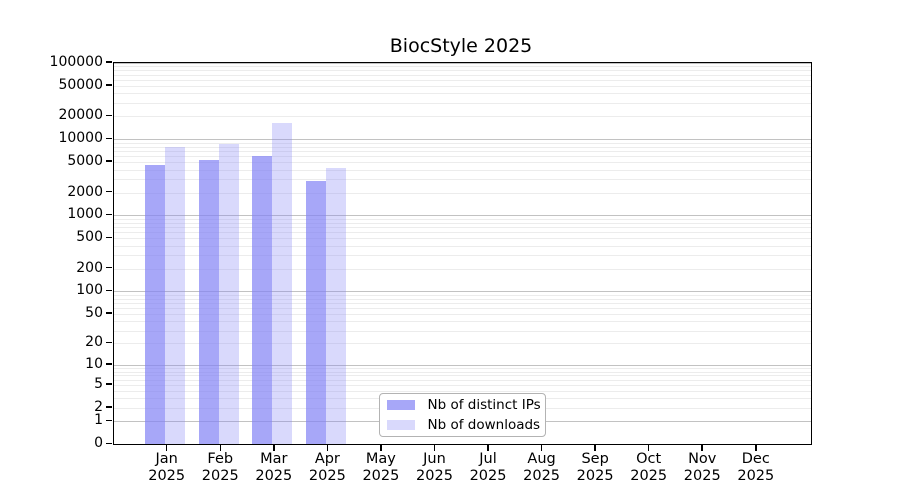  What do you see at coordinates (282, 284) in the screenshot?
I see `bar-nb-of-downloads-mar` at bounding box center [282, 284].